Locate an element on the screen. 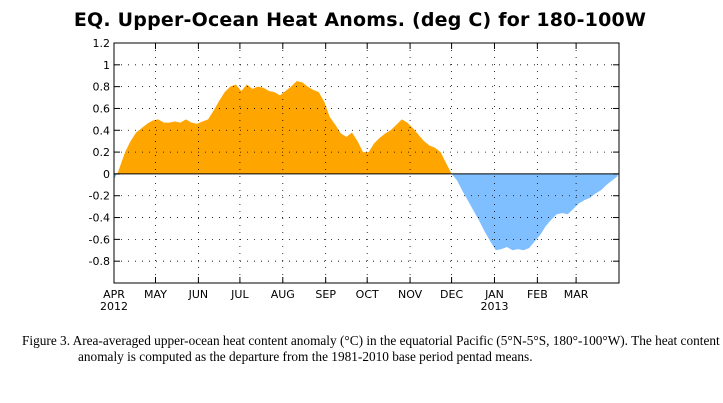 The width and height of the screenshot is (723, 403). x-tick-label: FEB is located at coordinates (537, 294).